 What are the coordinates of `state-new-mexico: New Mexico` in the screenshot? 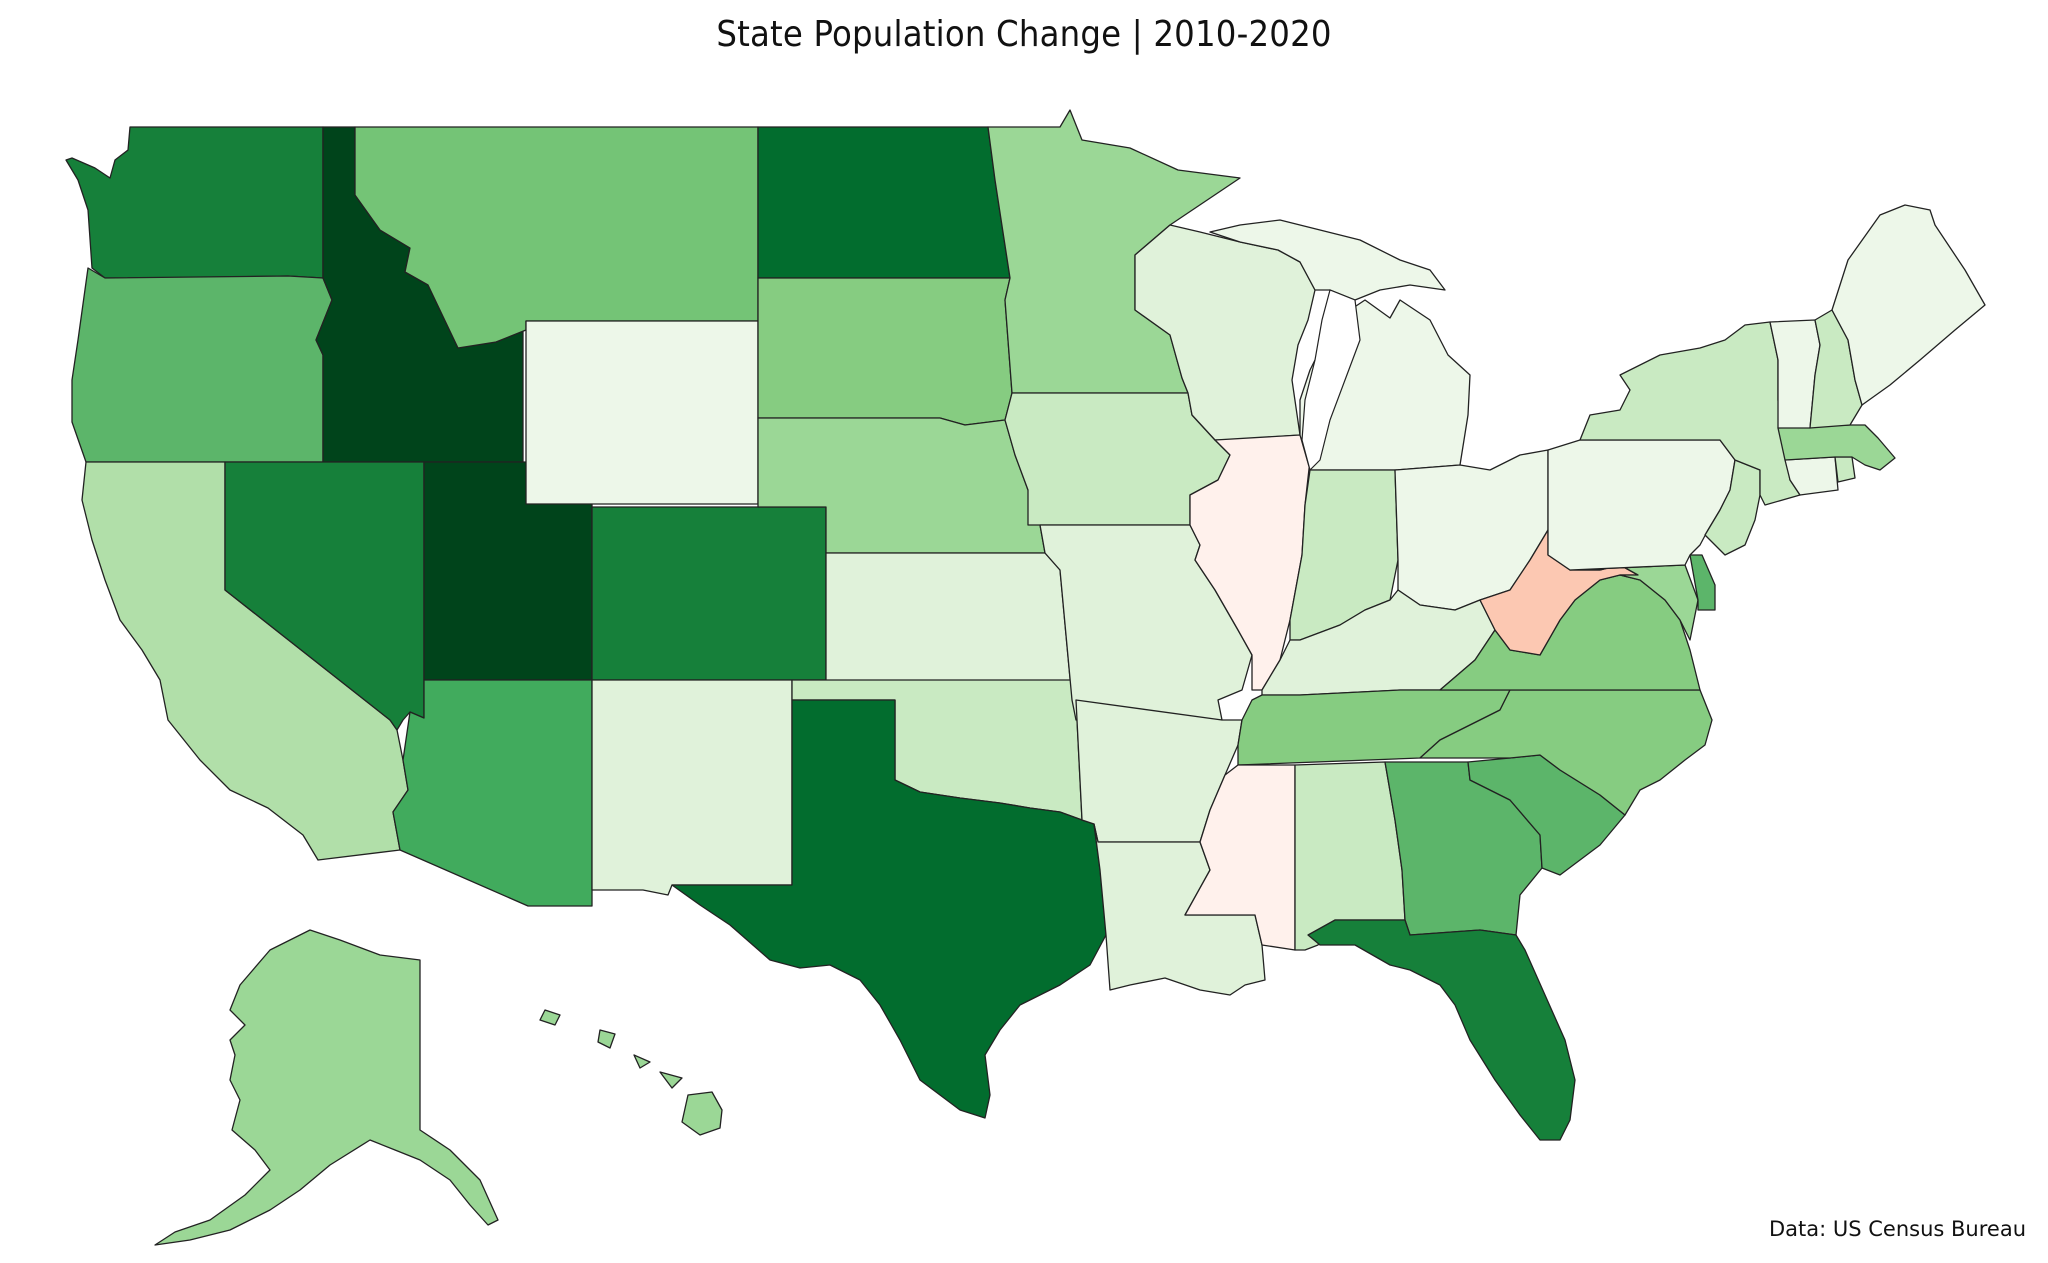 It's located at (692, 787).